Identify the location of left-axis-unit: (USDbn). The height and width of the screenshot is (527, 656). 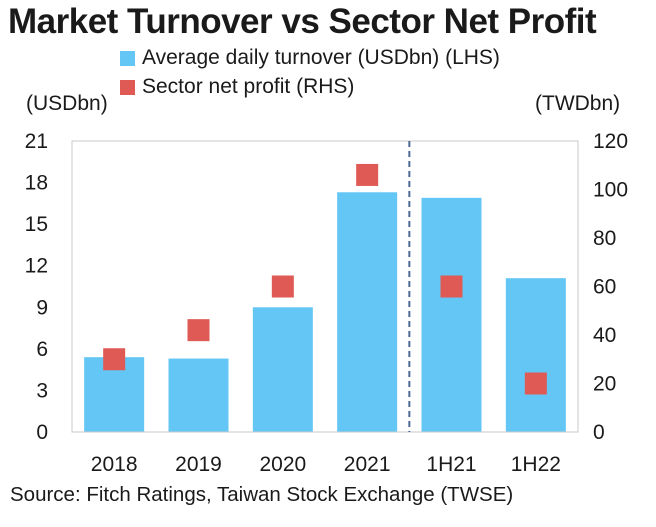
(67, 103).